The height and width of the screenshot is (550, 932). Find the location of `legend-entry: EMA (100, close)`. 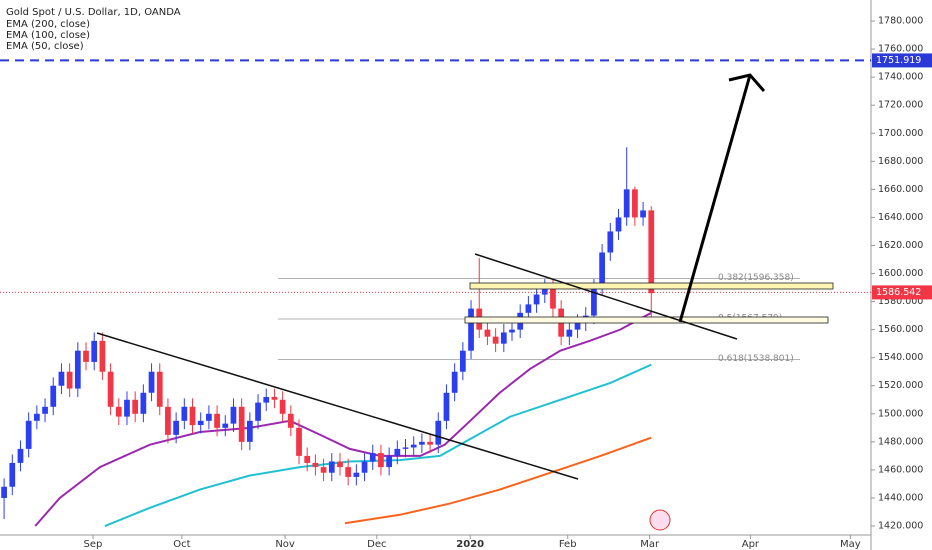

legend-entry: EMA (100, close) is located at coordinates (48, 35).